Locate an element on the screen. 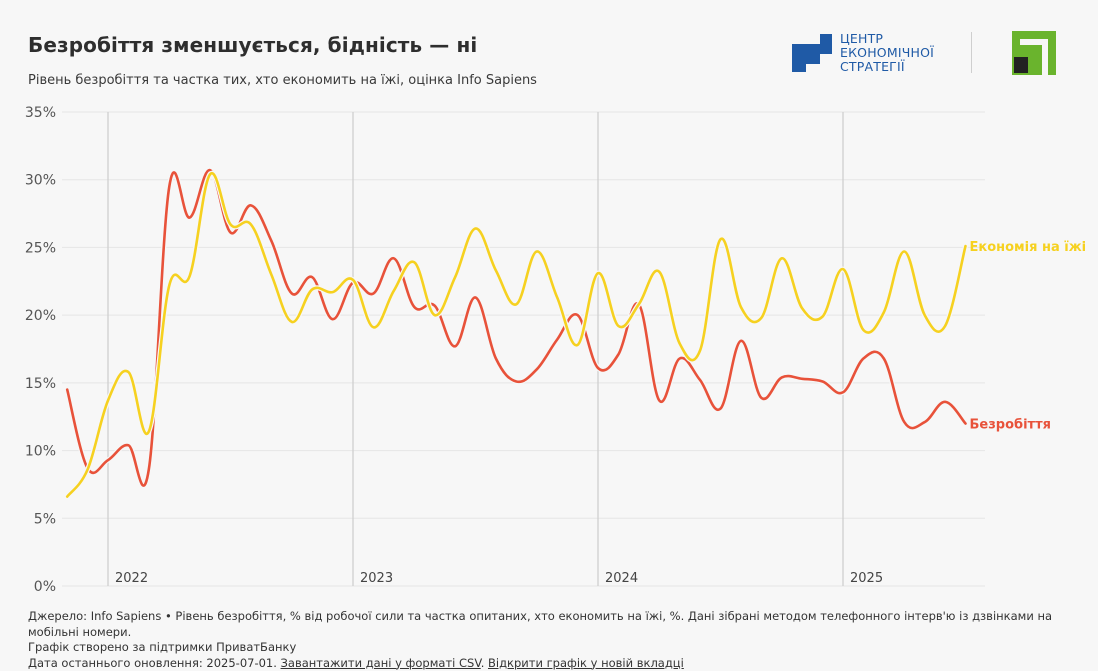  y-tick-label: 25% is located at coordinates (40, 248).